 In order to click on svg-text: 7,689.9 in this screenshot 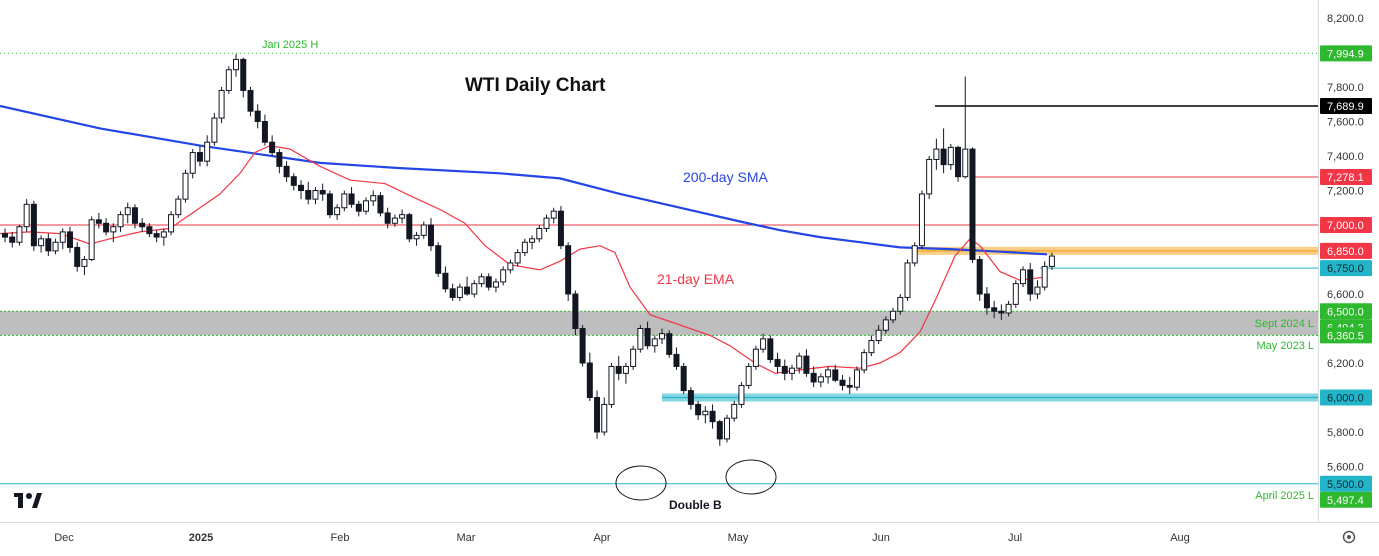, I will do `click(1345, 107)`.